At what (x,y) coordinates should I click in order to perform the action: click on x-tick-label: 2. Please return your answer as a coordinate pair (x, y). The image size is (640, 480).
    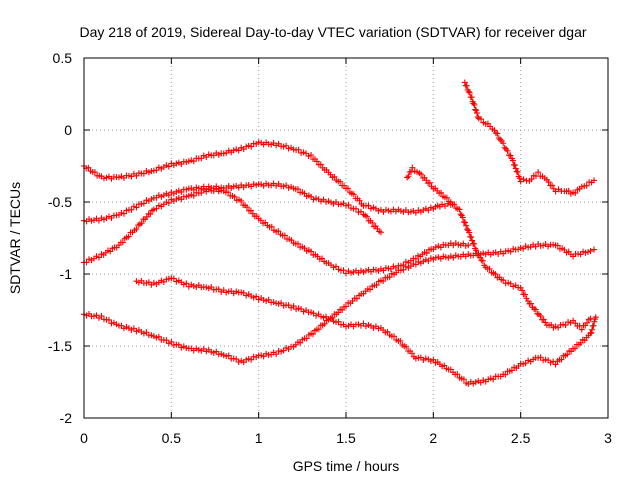
    Looking at the image, I should click on (433, 438).